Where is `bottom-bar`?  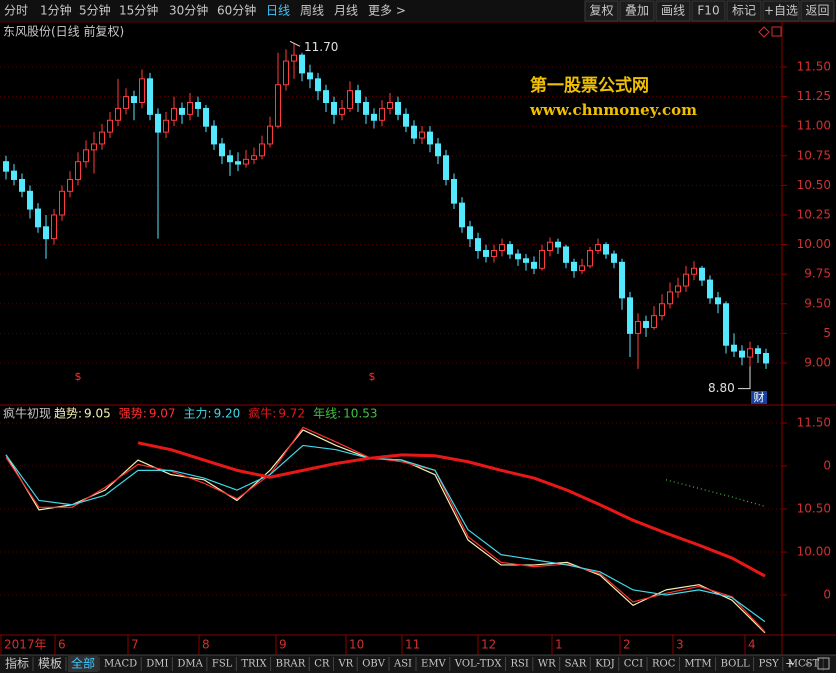
bottom-bar is located at coordinates (418, 664).